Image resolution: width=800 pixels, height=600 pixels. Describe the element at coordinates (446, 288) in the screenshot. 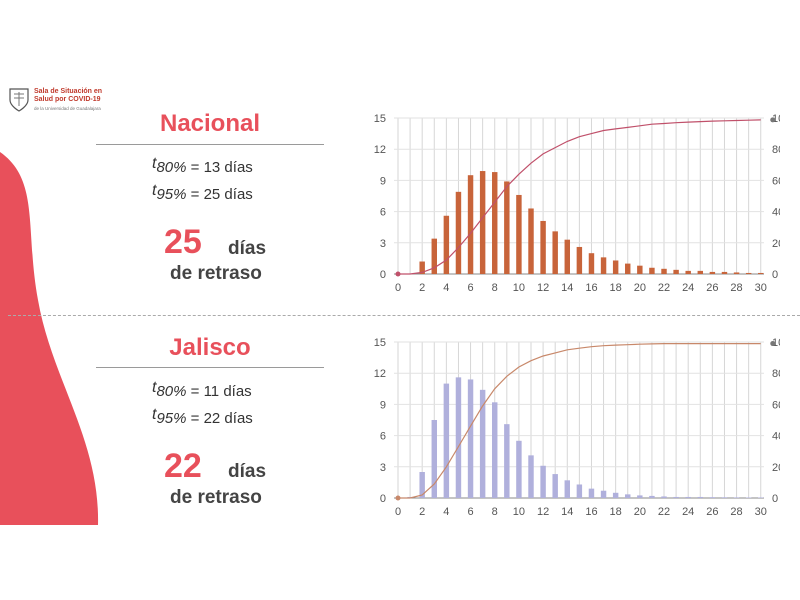

I see `x-tick-label: 4` at that location.